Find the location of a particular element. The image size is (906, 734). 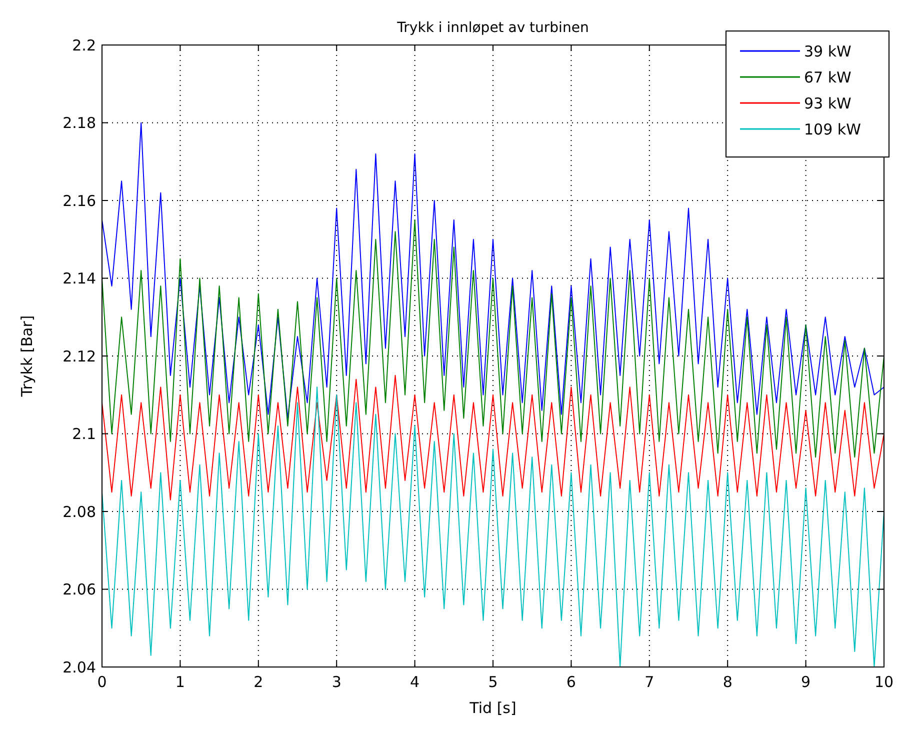

legend-label: 93 kW is located at coordinates (828, 103).